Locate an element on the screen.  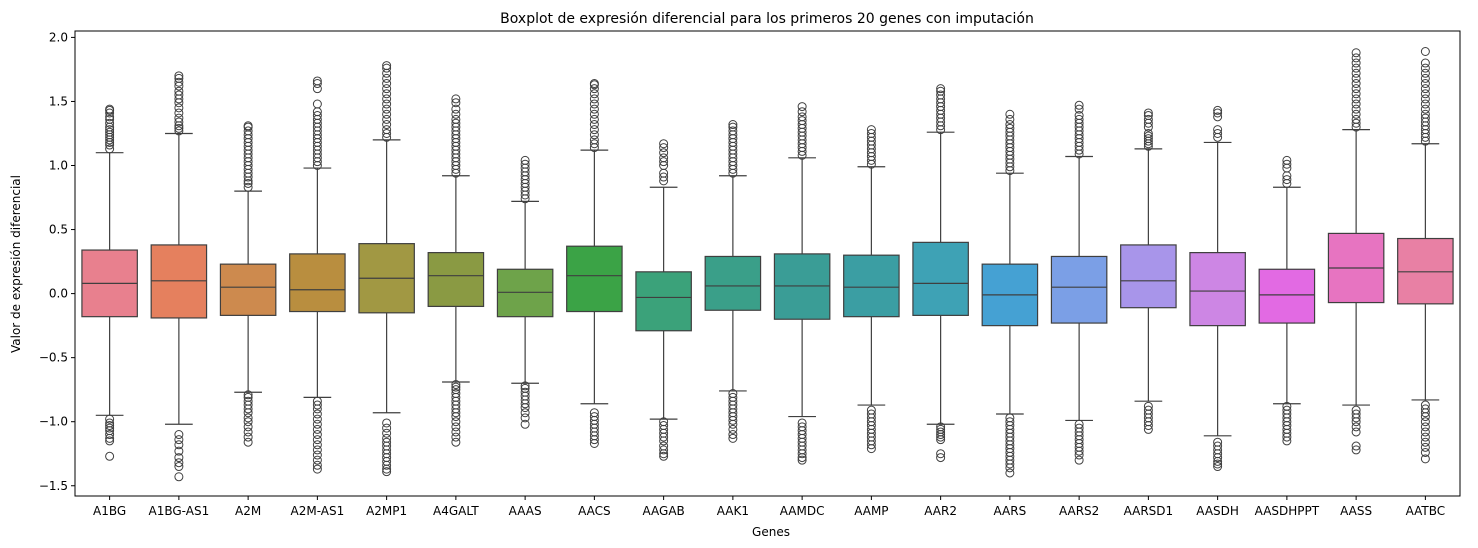
y-tick-label: 0.5 is located at coordinates (58, 230).